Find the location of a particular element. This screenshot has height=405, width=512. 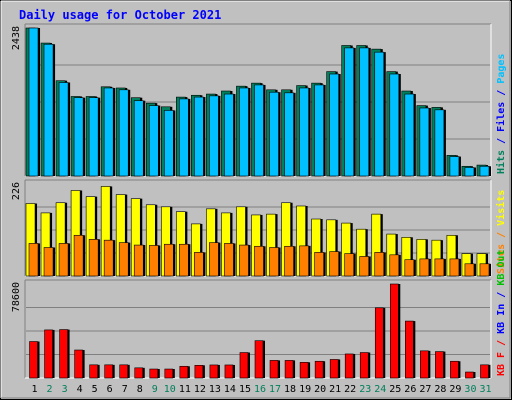

x-tick-label: 5 is located at coordinates (95, 389).